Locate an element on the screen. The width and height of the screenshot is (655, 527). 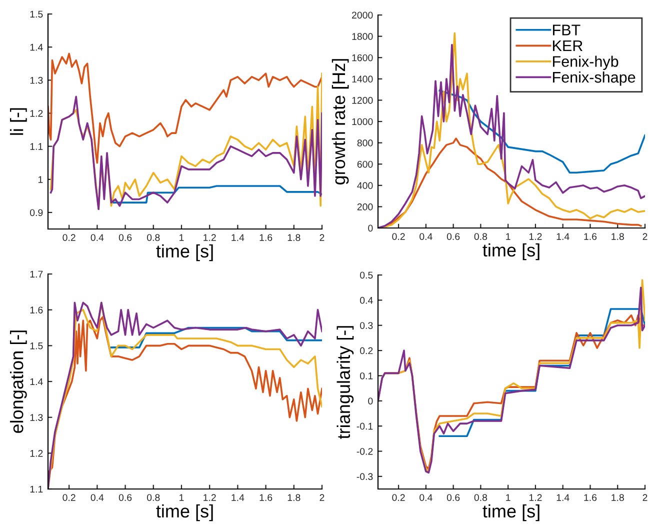
y-tick-label: 0.4 is located at coordinates (366, 300).